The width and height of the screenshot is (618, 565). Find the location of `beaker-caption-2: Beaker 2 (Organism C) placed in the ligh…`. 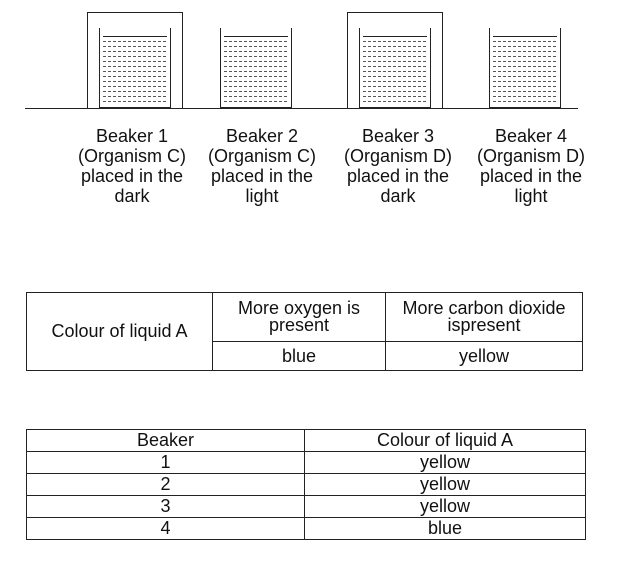

beaker-caption-2: Beaker 2 (Organism C) placed in the ligh… is located at coordinates (261, 166).